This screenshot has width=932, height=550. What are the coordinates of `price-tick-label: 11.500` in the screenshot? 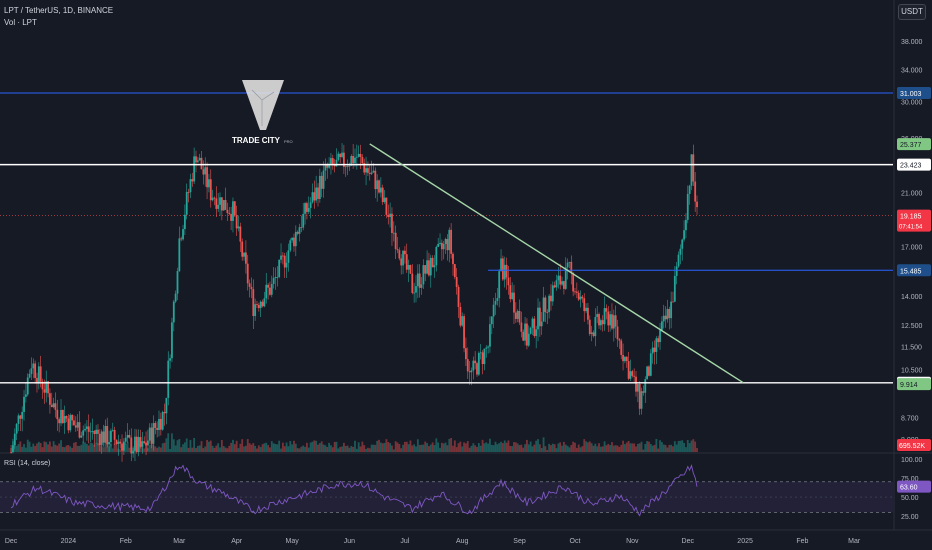 It's located at (911, 347).